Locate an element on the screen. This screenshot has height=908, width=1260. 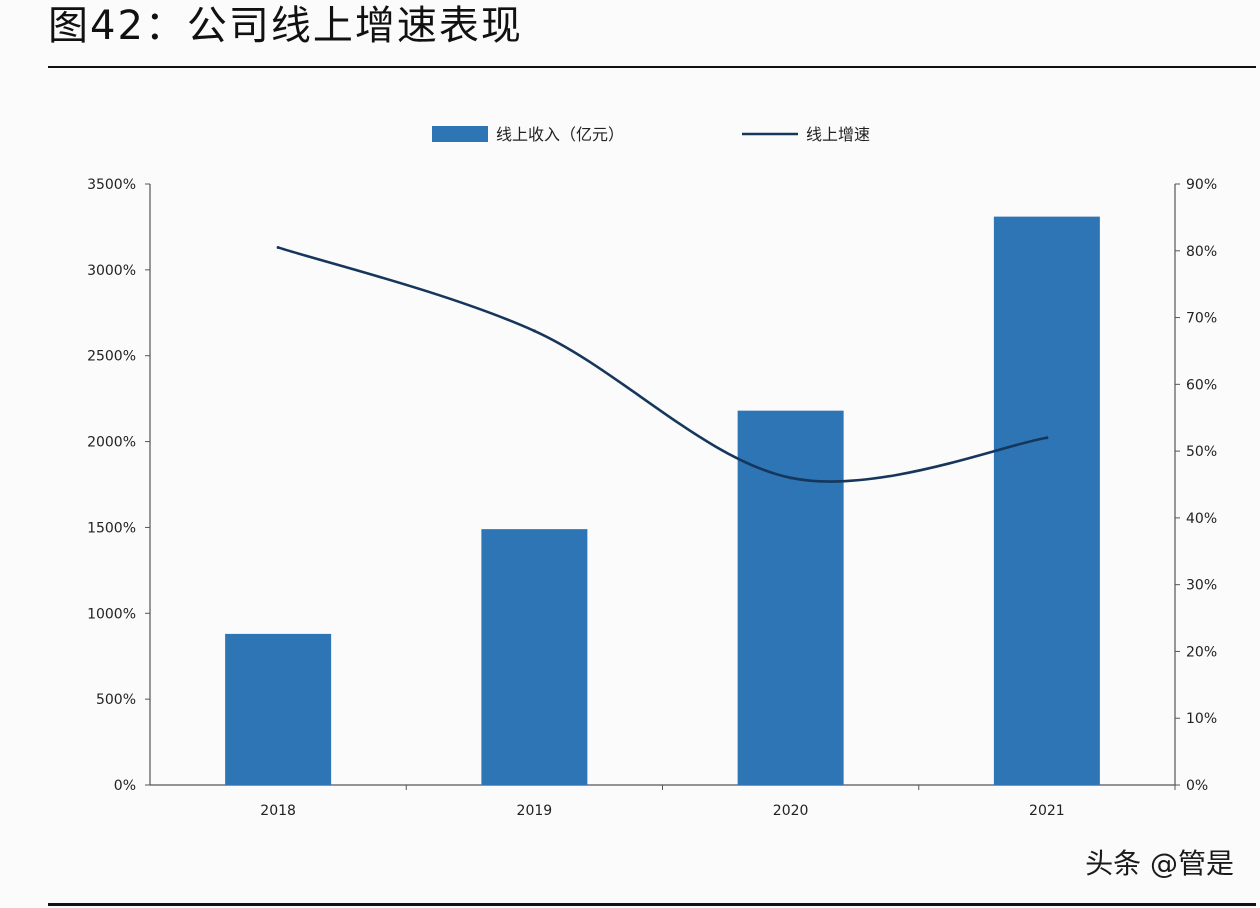
bar-2021 is located at coordinates (1046, 500).